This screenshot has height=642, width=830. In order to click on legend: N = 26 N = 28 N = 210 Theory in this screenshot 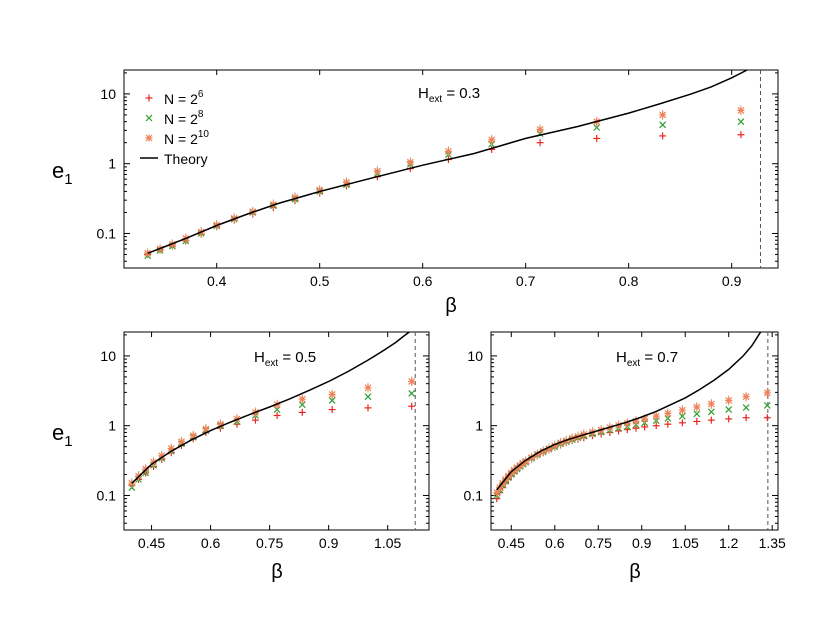, I will do `click(174, 128)`.